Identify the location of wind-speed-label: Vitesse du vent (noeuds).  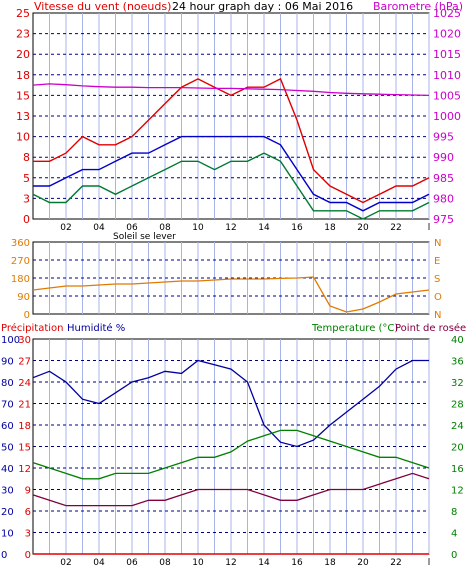
(102, 6).